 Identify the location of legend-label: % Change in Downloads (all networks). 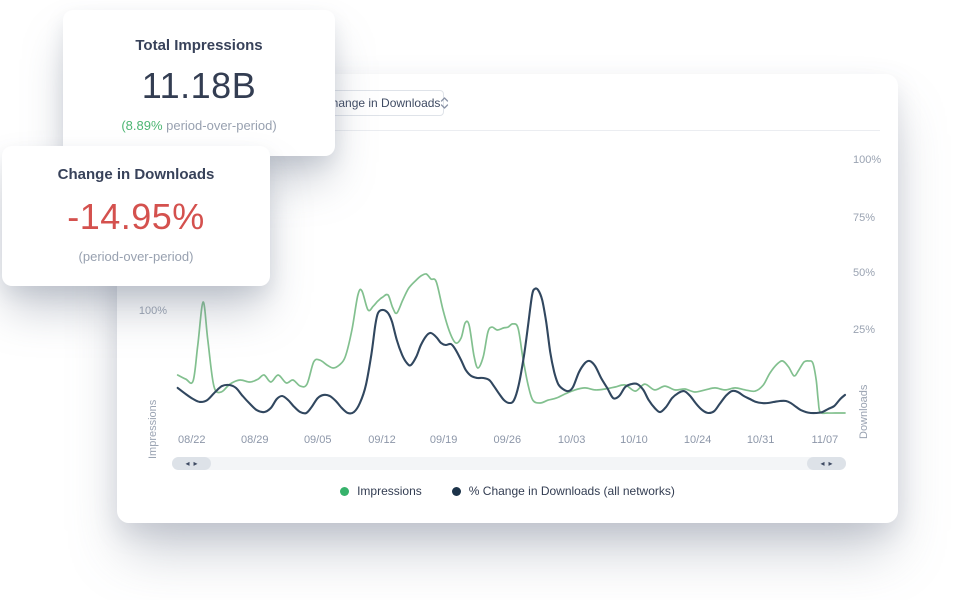
(571, 491).